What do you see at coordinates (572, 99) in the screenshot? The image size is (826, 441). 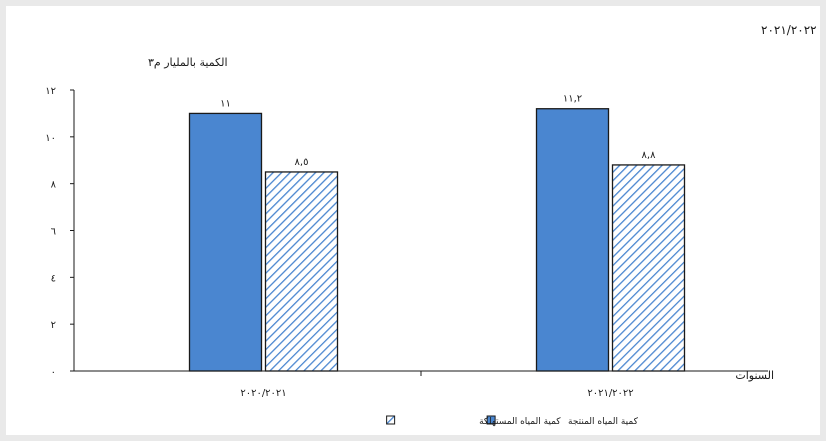 I see `data-label: ١١,٢` at bounding box center [572, 99].